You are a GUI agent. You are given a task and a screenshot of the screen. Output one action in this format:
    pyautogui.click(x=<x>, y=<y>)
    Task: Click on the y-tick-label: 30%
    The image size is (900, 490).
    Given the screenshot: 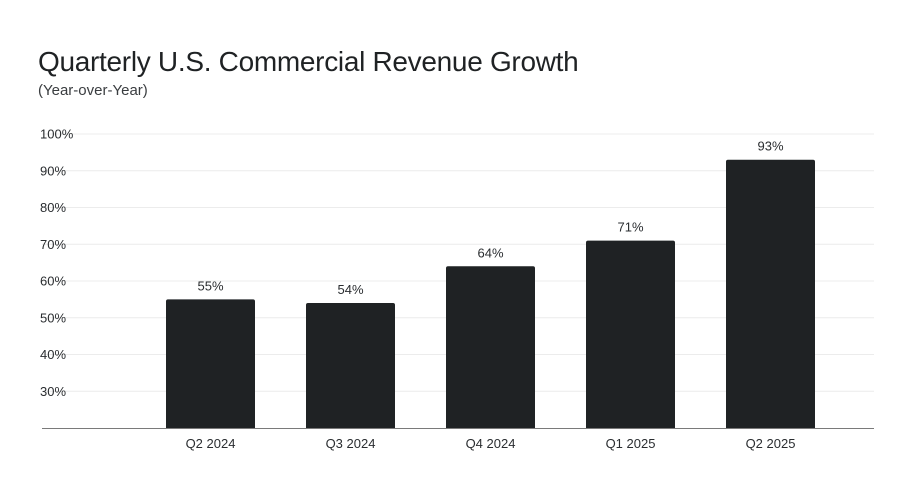 What is the action you would take?
    pyautogui.click(x=53, y=391)
    